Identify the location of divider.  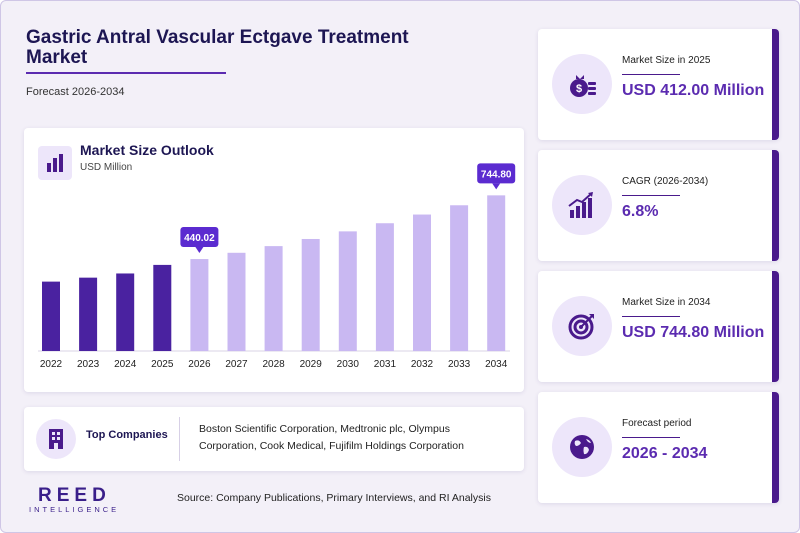
(179, 439).